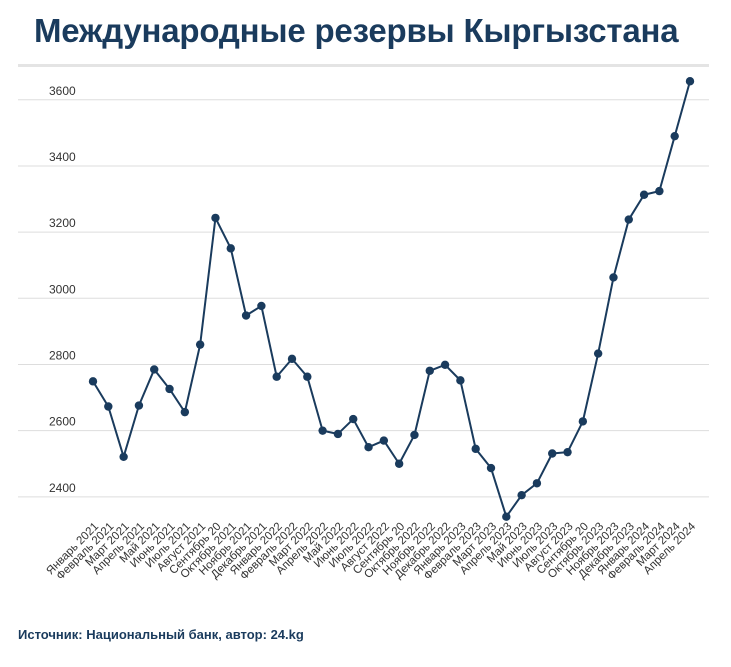  What do you see at coordinates (363, 65) in the screenshot?
I see `title-divider` at bounding box center [363, 65].